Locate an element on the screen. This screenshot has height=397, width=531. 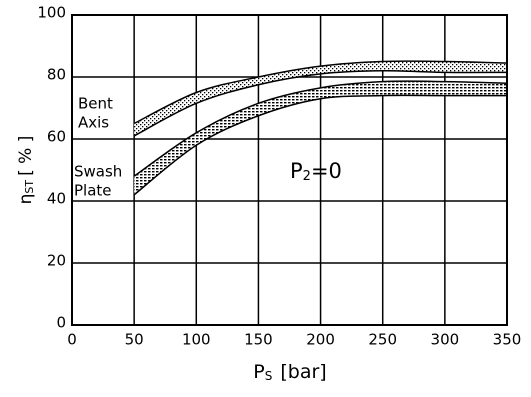
x-tick-label: 0 is located at coordinates (72, 340).